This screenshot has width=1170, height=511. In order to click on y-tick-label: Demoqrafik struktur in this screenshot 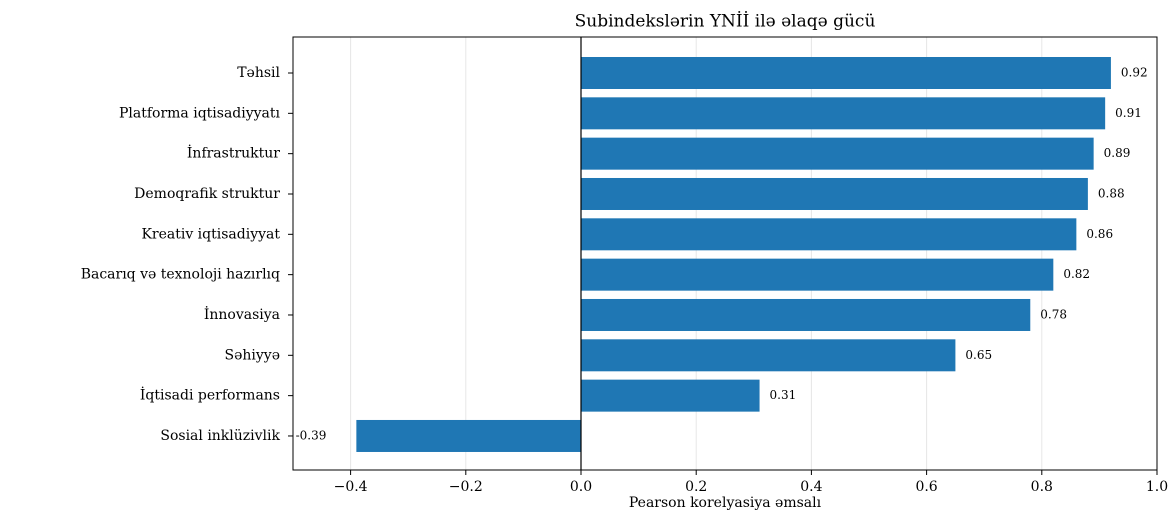, I will do `click(207, 194)`.